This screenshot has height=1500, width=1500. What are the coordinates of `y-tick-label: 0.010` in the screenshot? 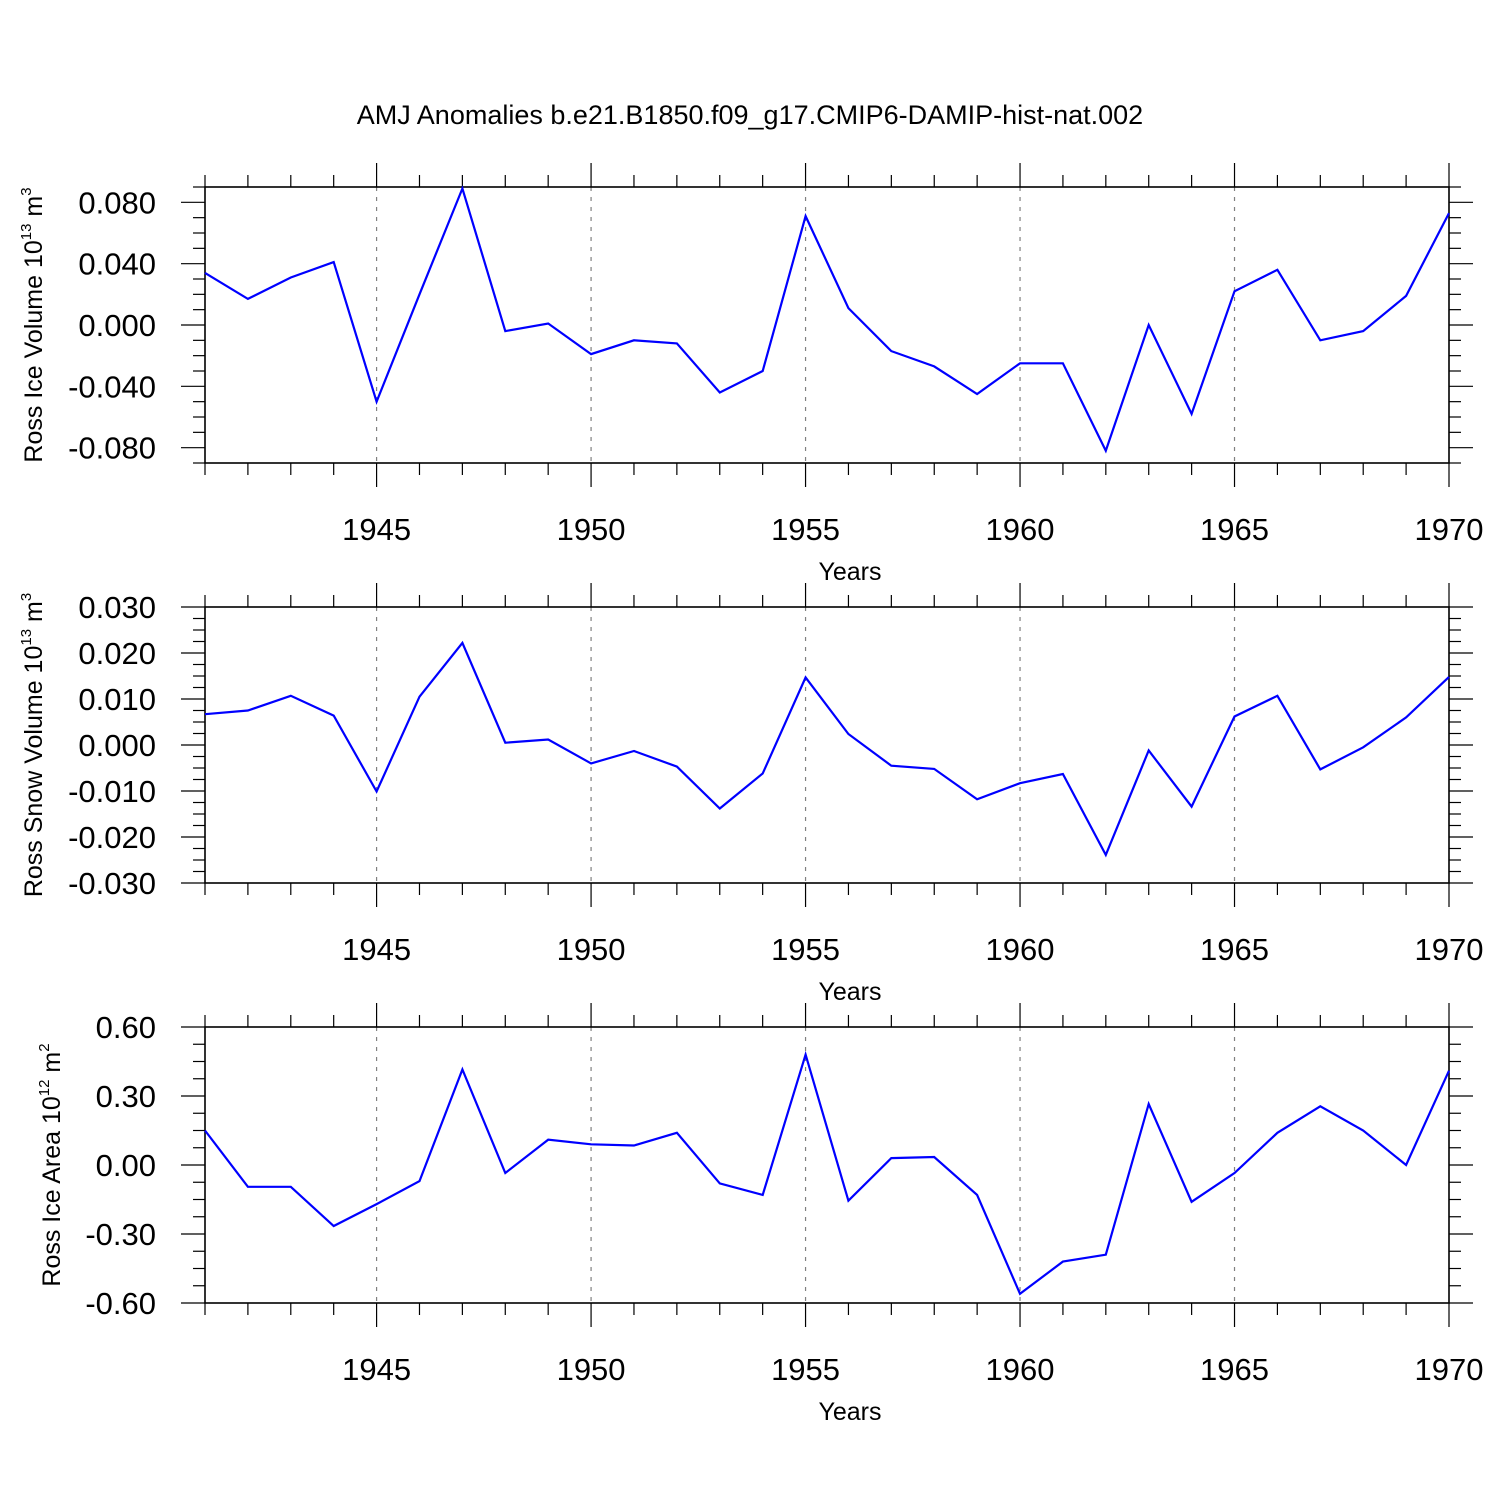 It's located at (117, 699).